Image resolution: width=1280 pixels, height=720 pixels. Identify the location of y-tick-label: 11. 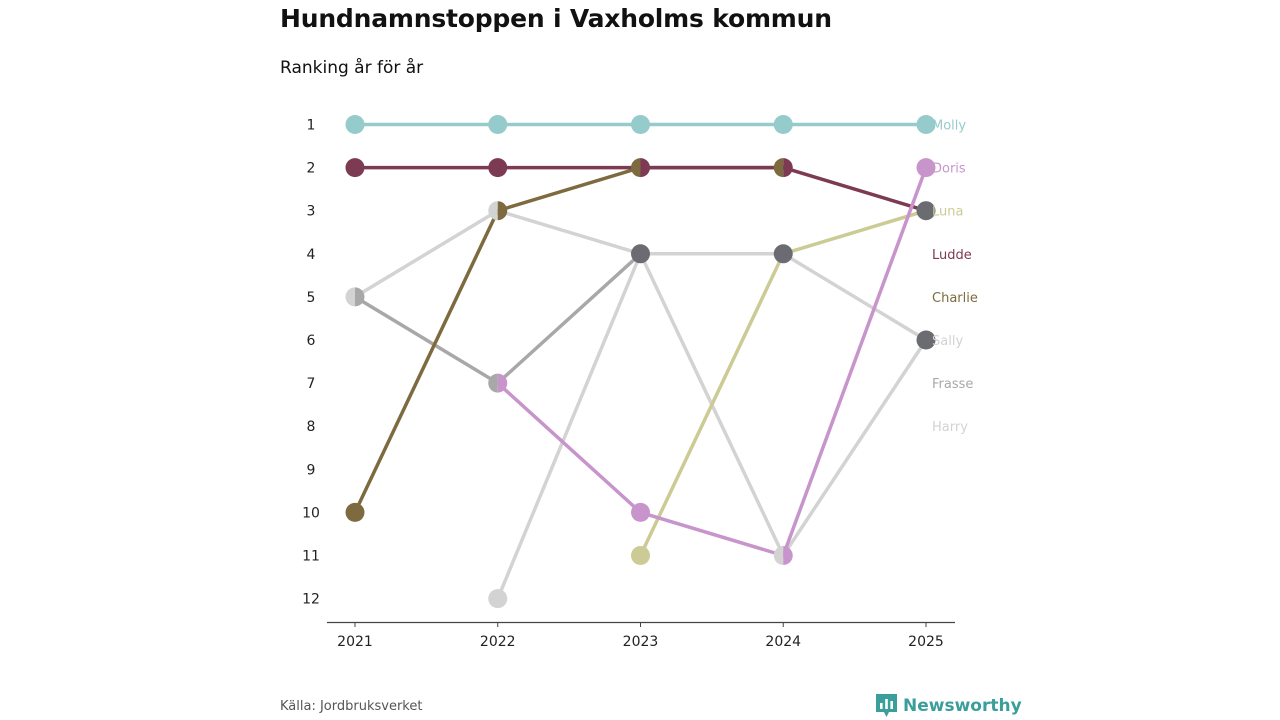
(311, 557).